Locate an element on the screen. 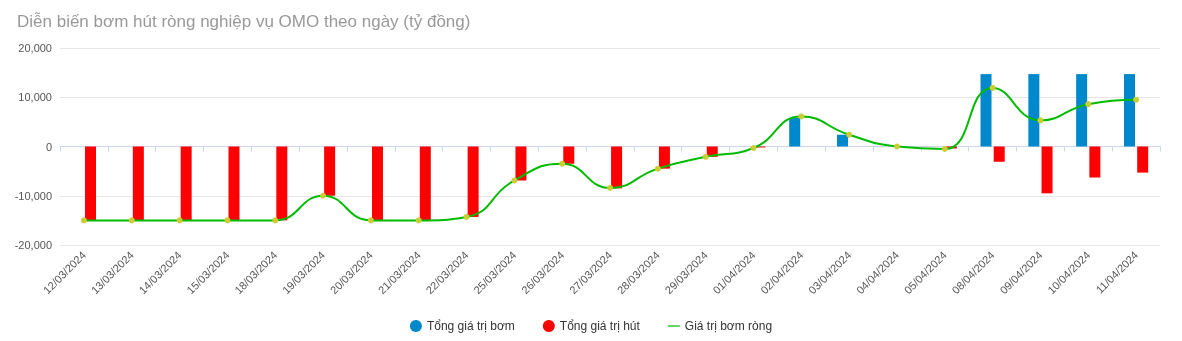 This screenshot has height=341, width=1182. legend-label: Tổng giá trị hút is located at coordinates (600, 326).